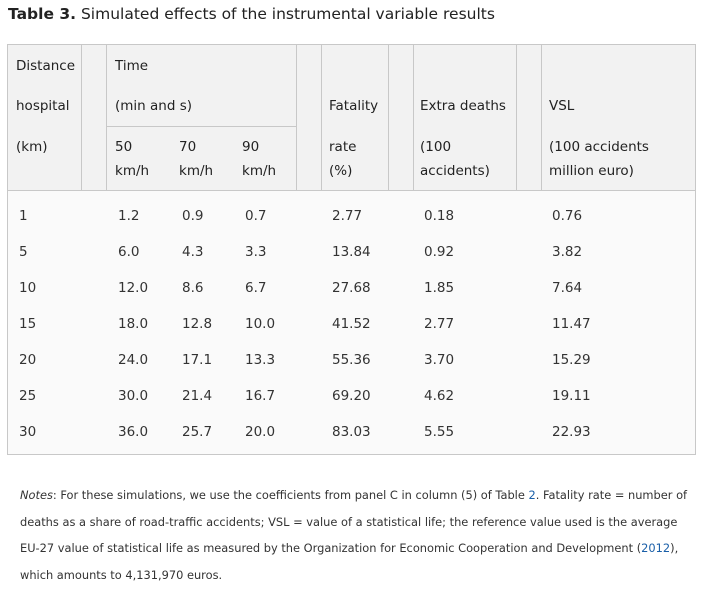 Image resolution: width=716 pixels, height=600 pixels. What do you see at coordinates (132, 66) in the screenshot?
I see `header-time-line1: Time` at bounding box center [132, 66].